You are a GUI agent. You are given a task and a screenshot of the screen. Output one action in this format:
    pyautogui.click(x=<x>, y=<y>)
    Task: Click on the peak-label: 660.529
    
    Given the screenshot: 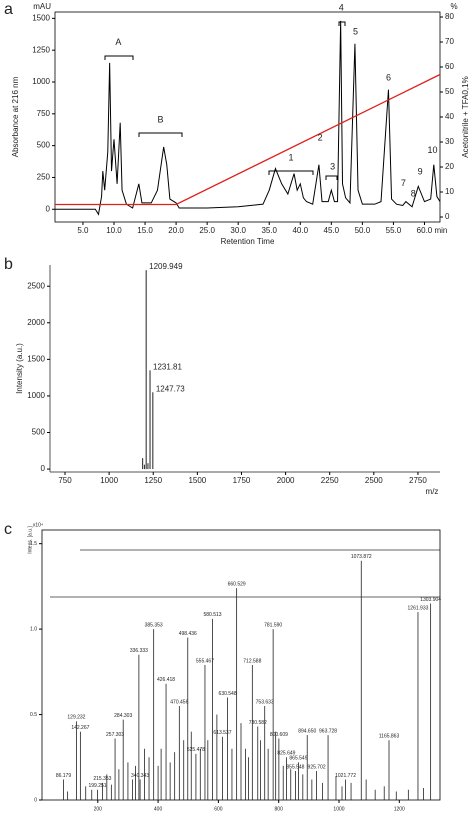 What is the action you would take?
    pyautogui.click(x=237, y=584)
    